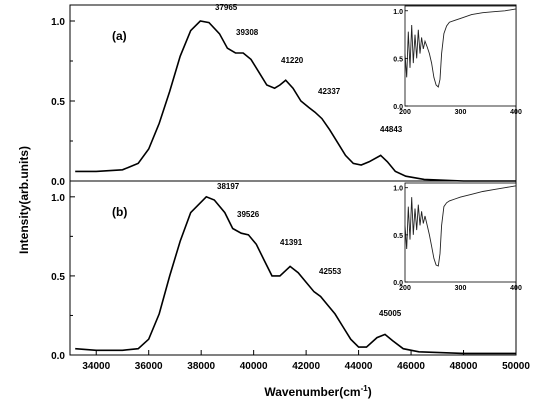  I want to click on peak-label: 39526, so click(248, 214).